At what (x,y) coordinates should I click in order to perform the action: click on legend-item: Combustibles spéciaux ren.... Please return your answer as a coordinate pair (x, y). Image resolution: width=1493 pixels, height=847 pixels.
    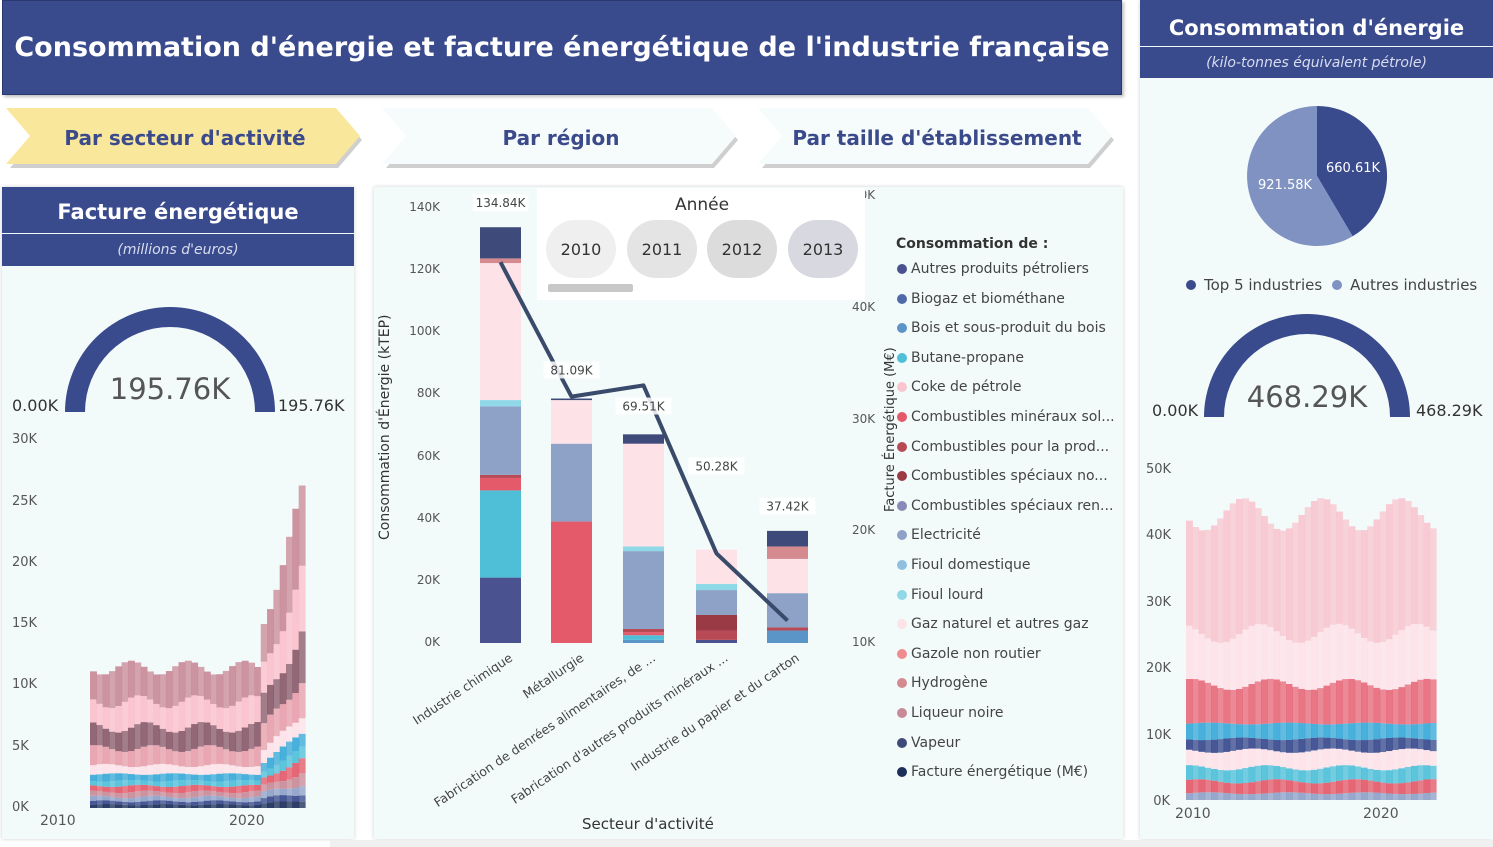
    Looking at the image, I should click on (1005, 506).